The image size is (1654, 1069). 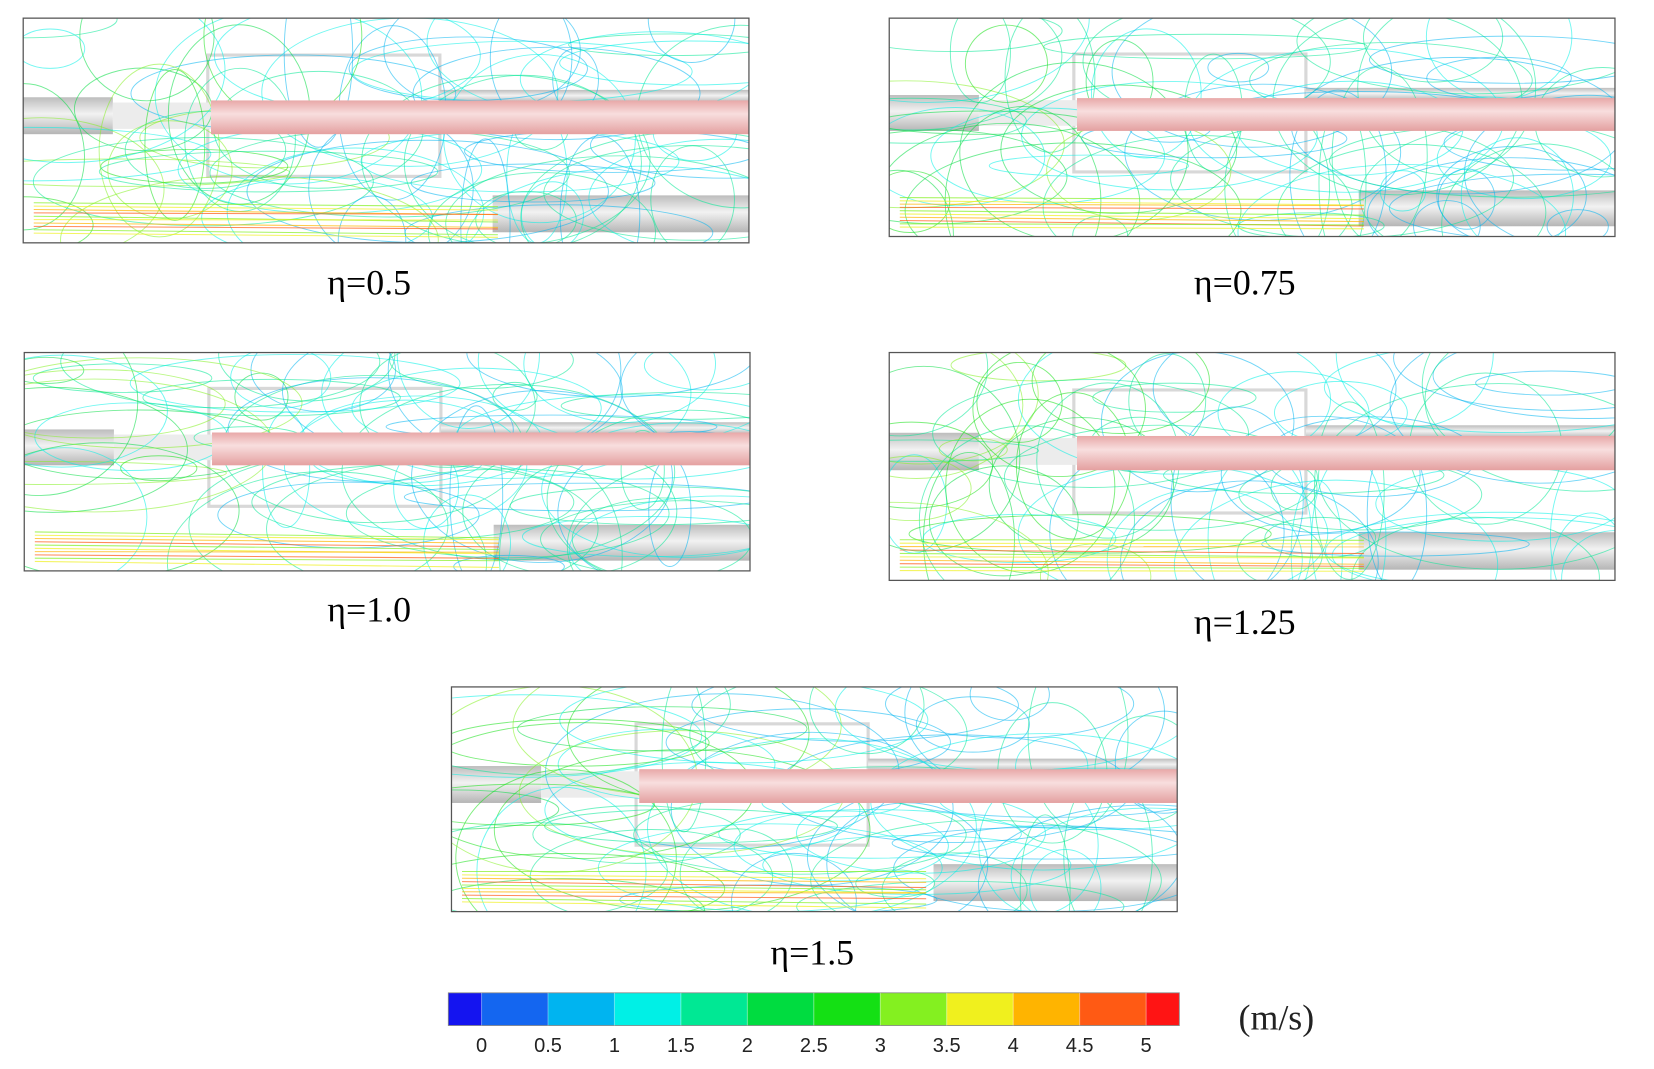 I want to click on colorbar-tick-label: 2, so click(x=747, y=1046).